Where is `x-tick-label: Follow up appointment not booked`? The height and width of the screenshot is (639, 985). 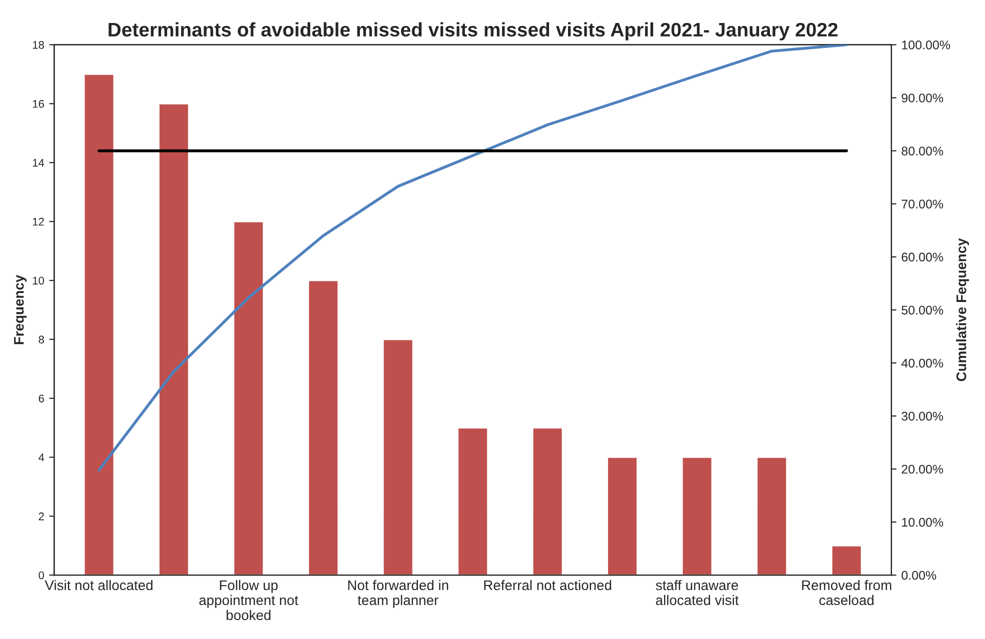
x-tick-label: Follow up appointment not booked is located at coordinates (248, 600).